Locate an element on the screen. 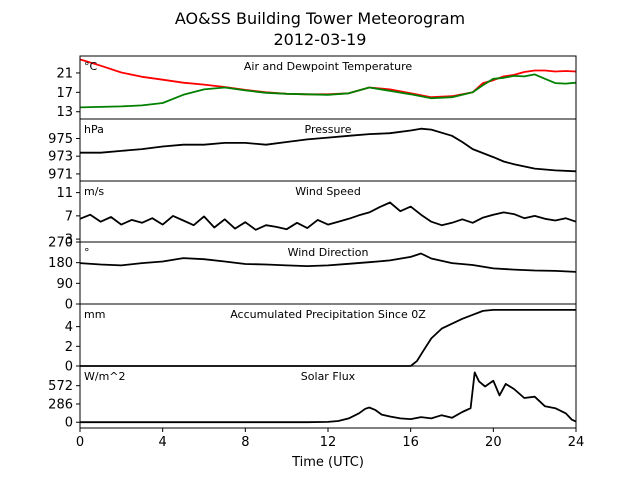  panel-0-series-1-line is located at coordinates (328, 91).